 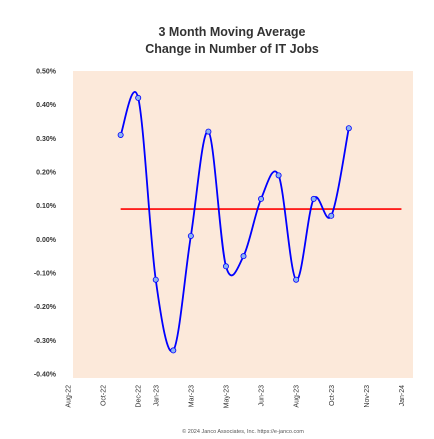 I want to click on x-tick-label: Nov-23, so click(x=367, y=396).